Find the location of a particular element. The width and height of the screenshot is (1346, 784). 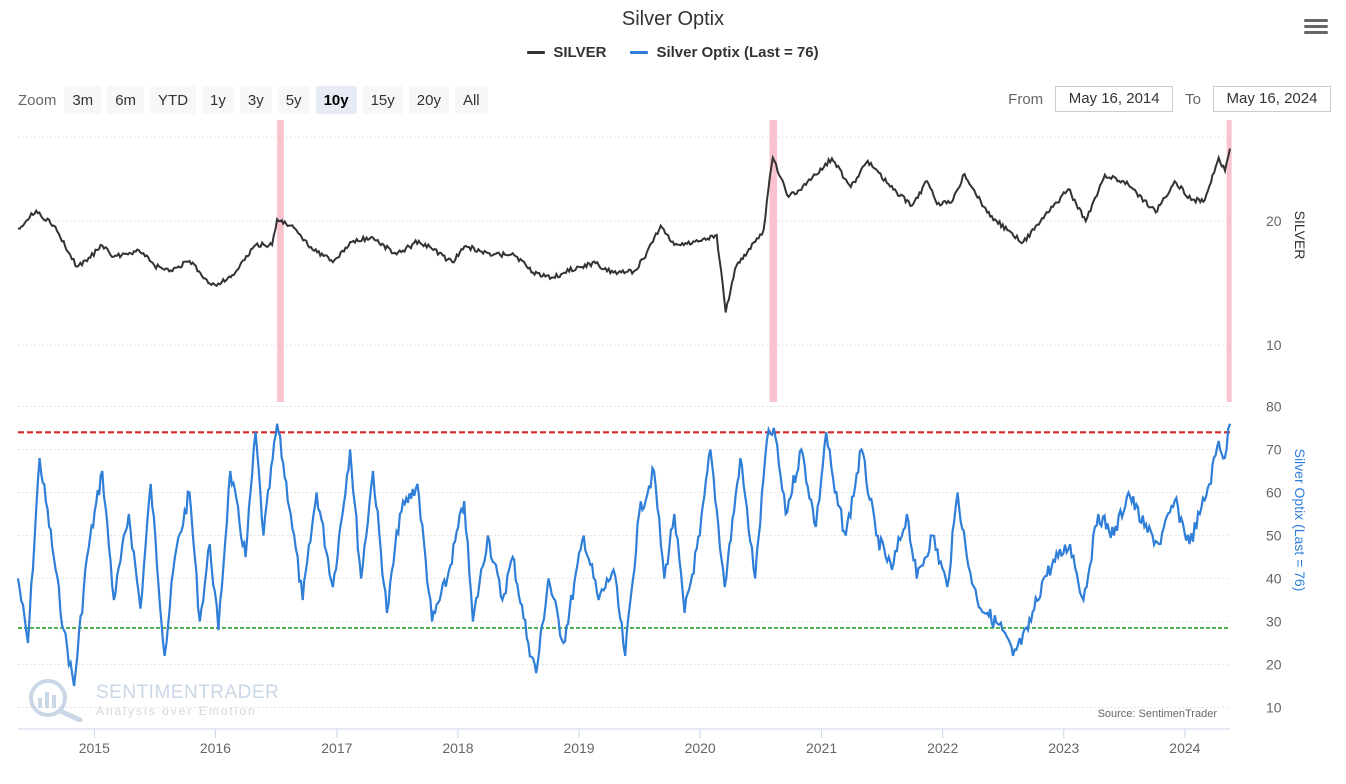

x-tick-label: 2017 is located at coordinates (336, 748).